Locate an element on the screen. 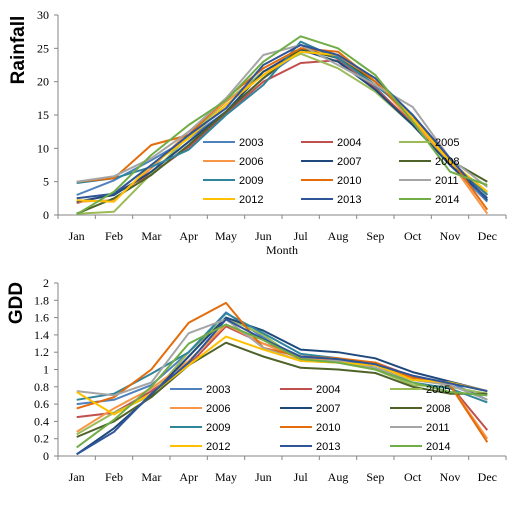  rainfall-x-tick-label: Dec is located at coordinates (487, 236).